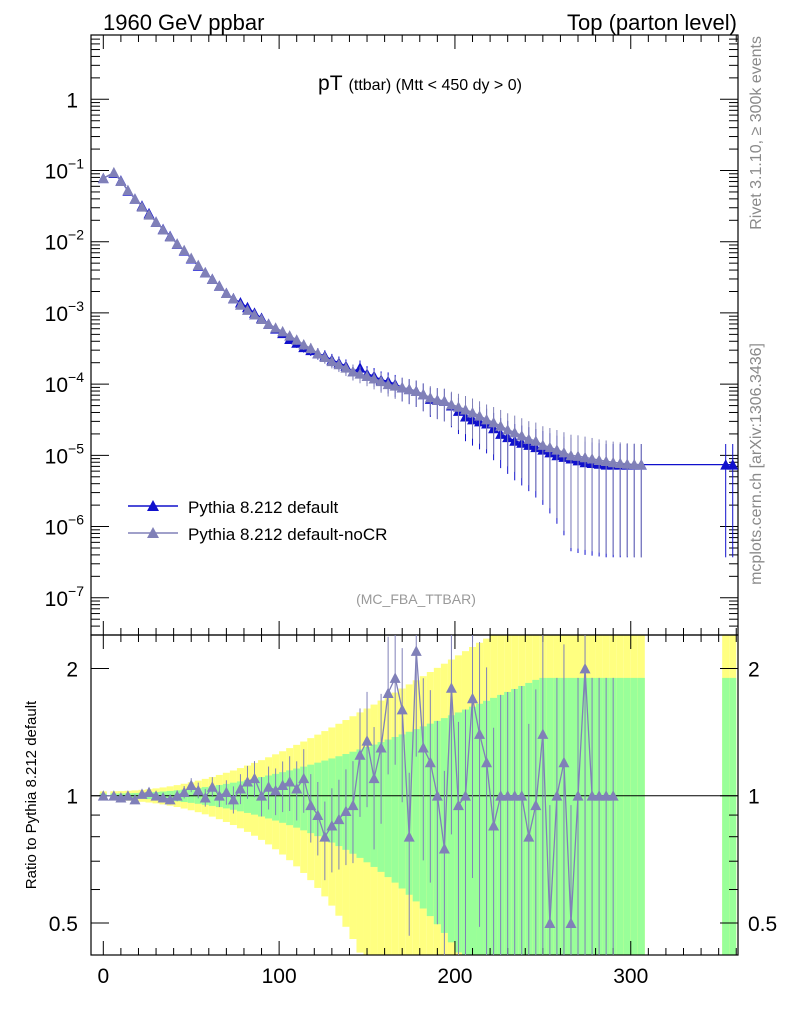  What do you see at coordinates (65, 383) in the screenshot?
I see `upper-ytick-label: 10⁻⁴` at bounding box center [65, 383].